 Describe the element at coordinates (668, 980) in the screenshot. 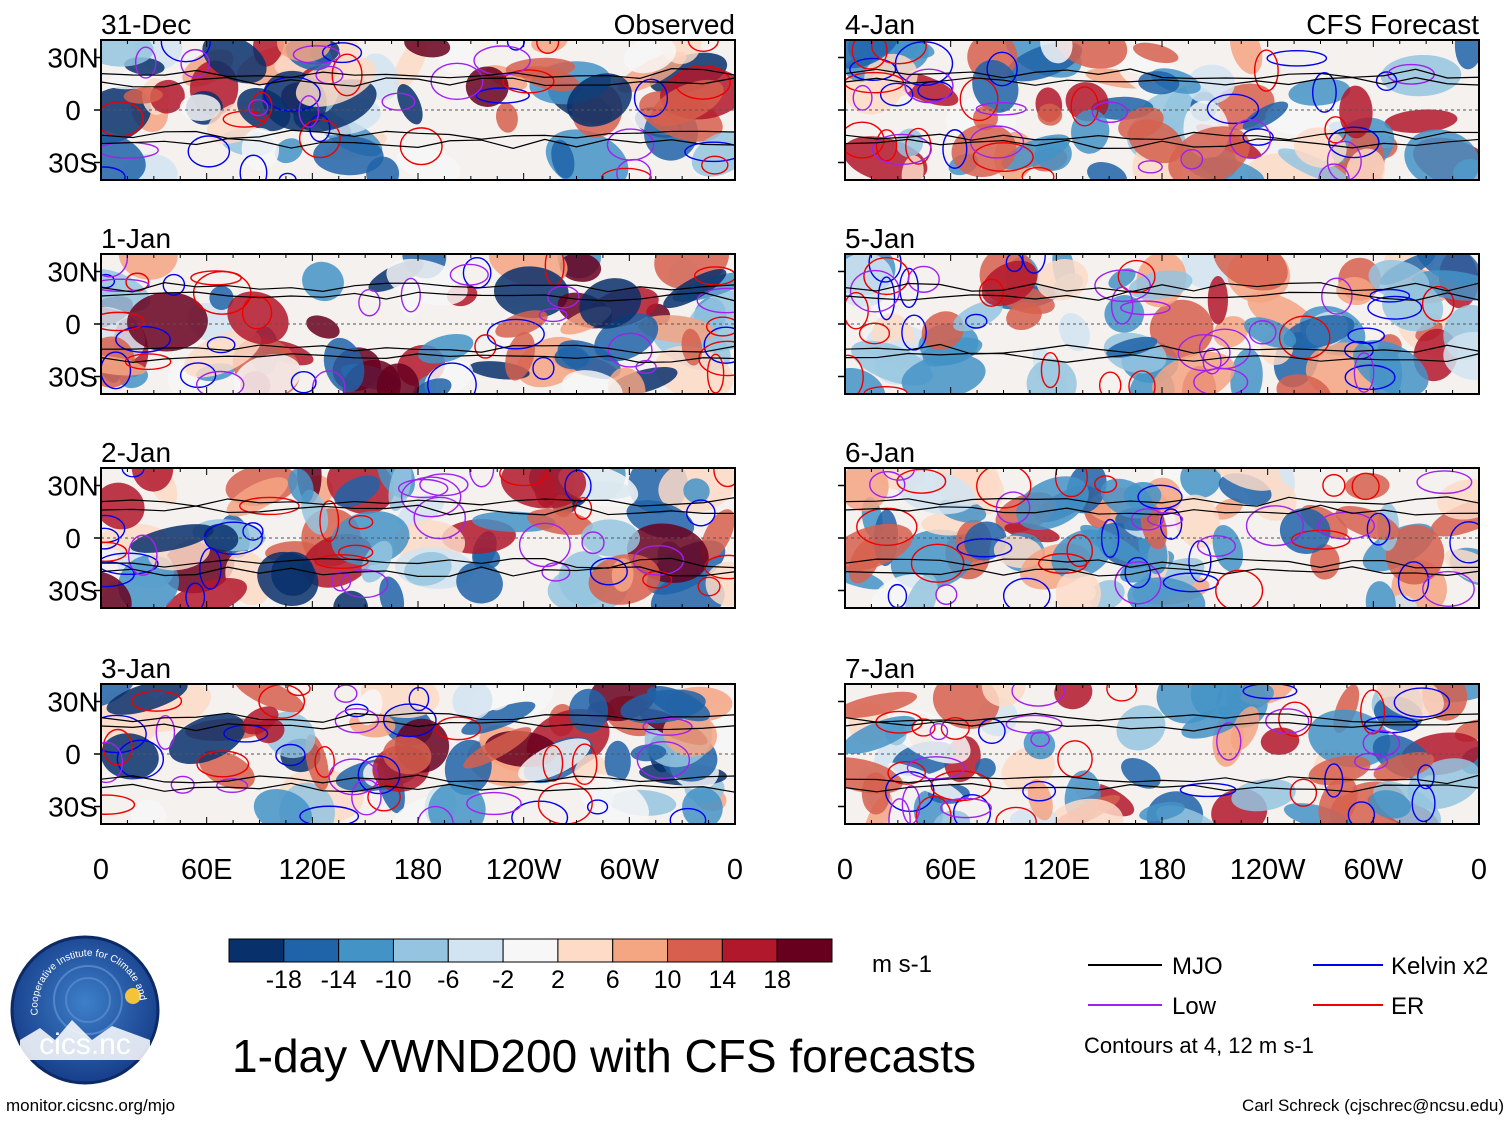

I see `colorbar-tick-label: 10` at that location.